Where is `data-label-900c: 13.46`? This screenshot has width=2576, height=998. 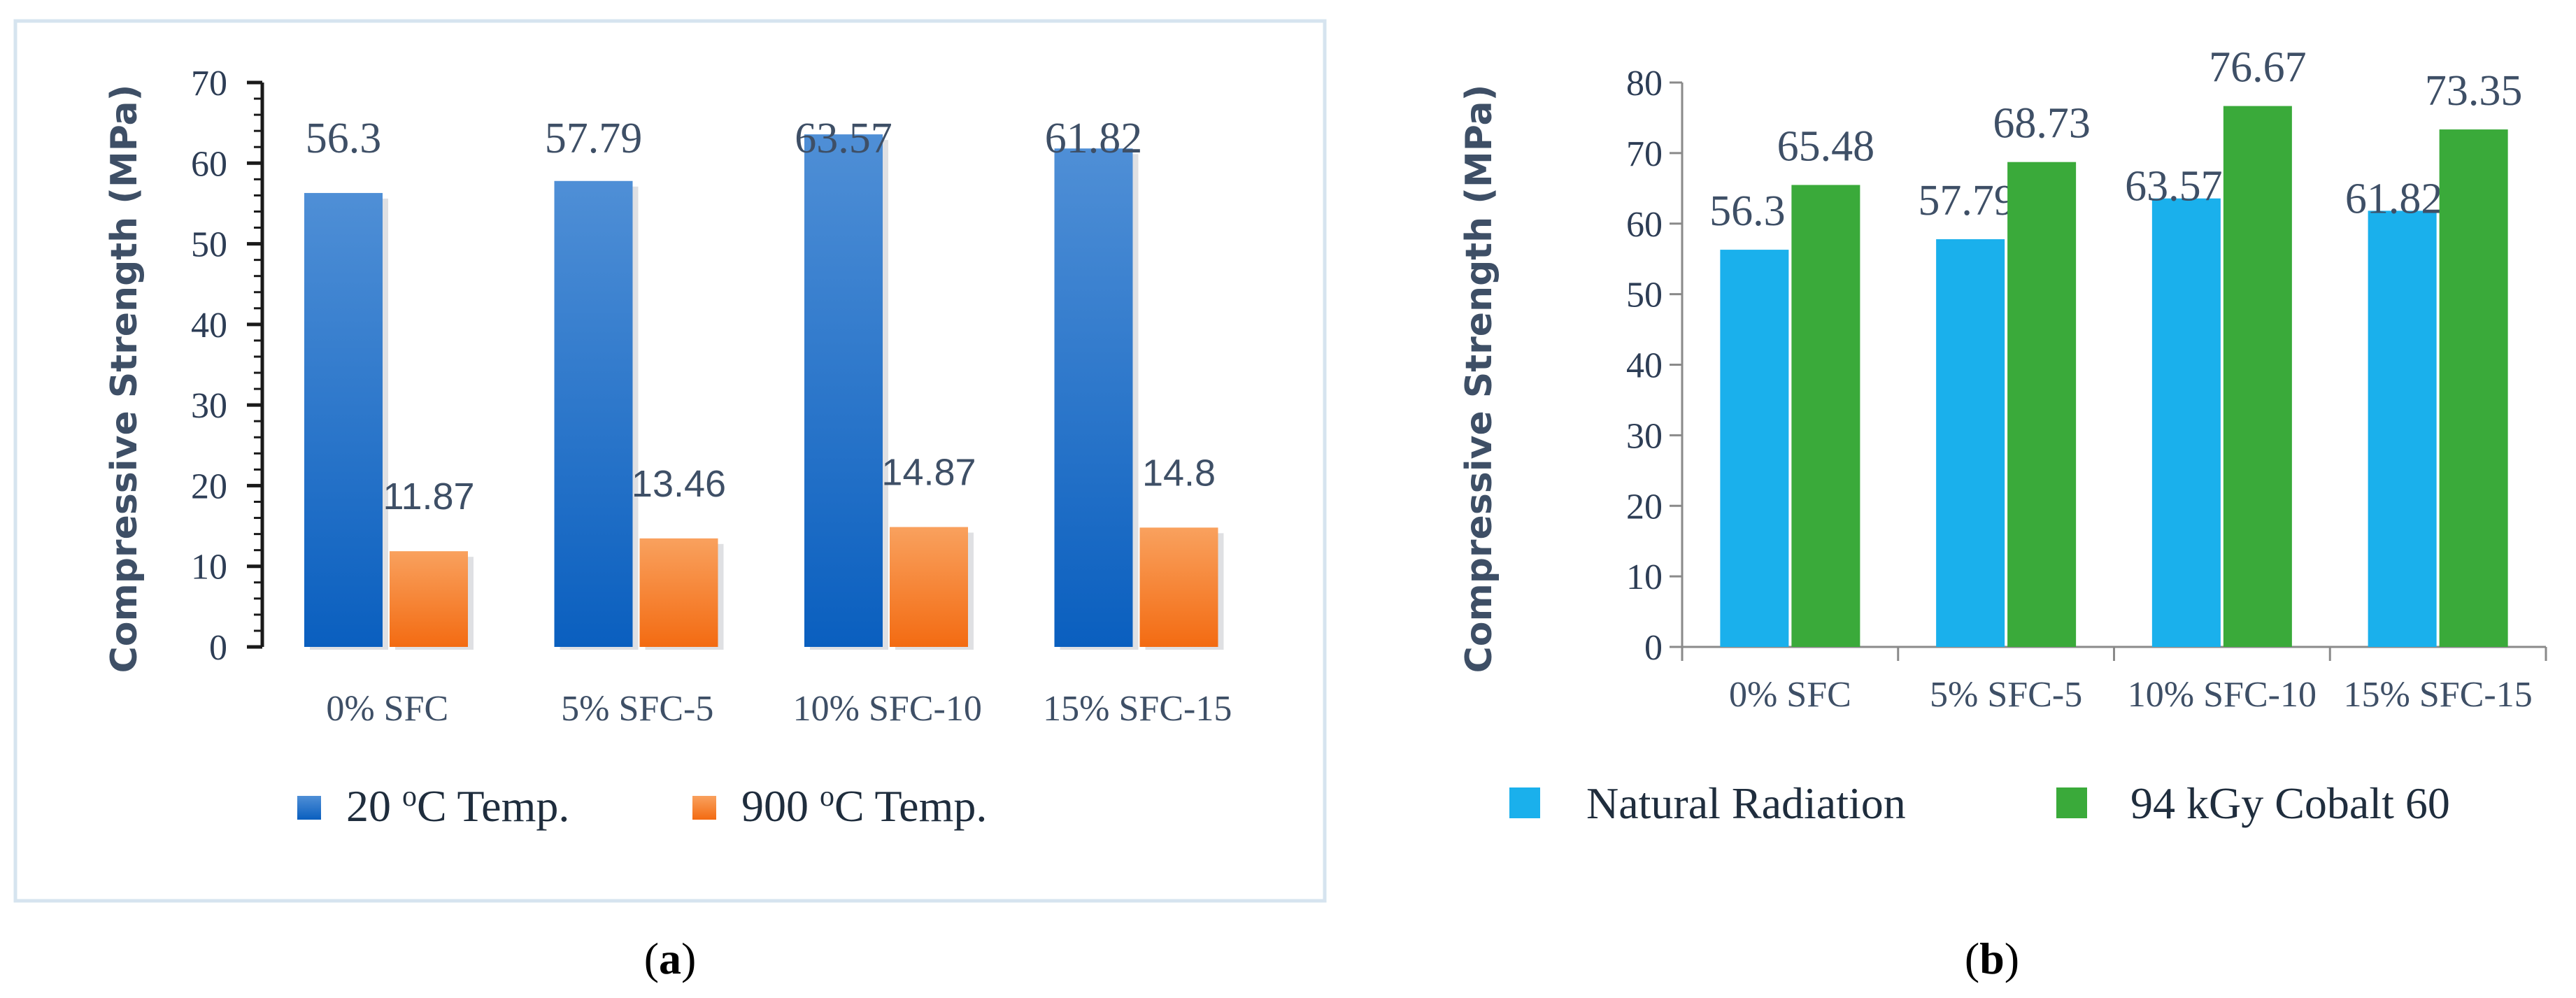 data-label-900c: 13.46 is located at coordinates (679, 484).